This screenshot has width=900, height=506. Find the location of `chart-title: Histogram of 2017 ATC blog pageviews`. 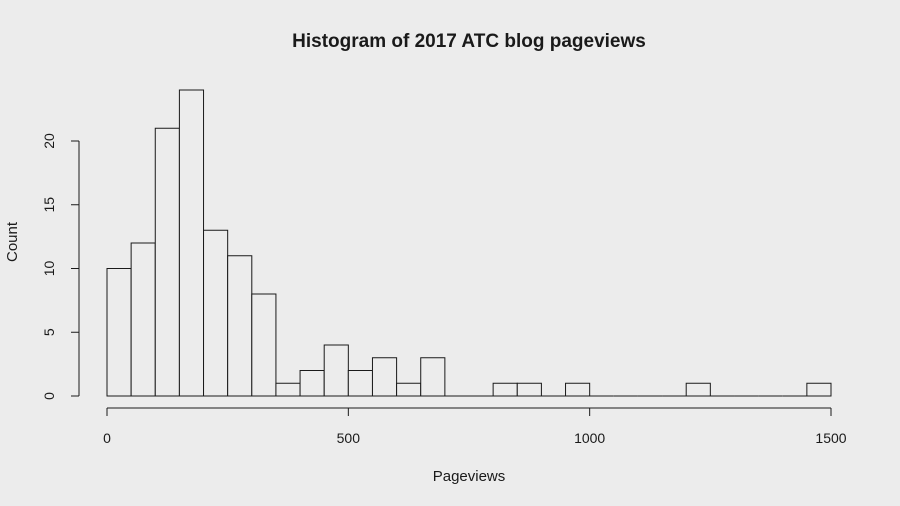

chart-title: Histogram of 2017 ATC blog pageviews is located at coordinates (469, 41).